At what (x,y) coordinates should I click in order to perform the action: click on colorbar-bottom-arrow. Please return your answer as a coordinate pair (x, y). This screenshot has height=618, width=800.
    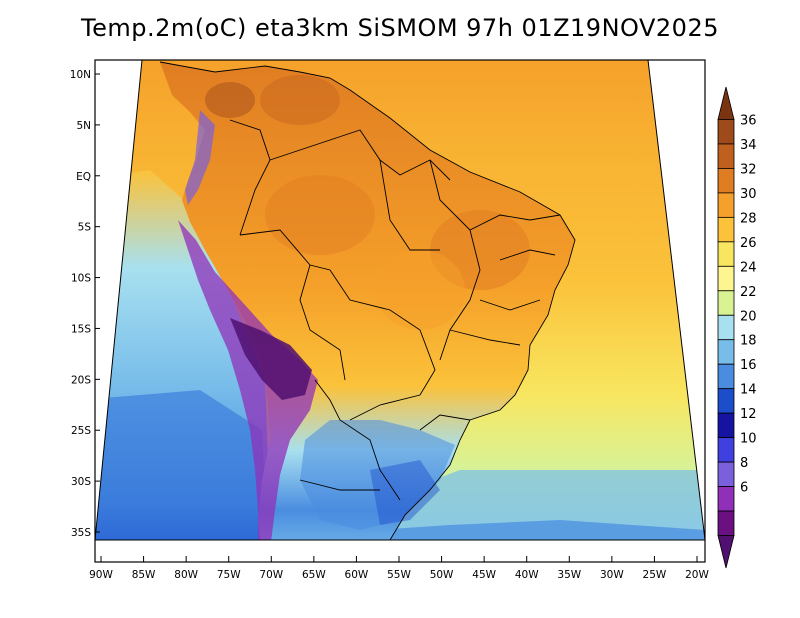
    Looking at the image, I should click on (726, 552).